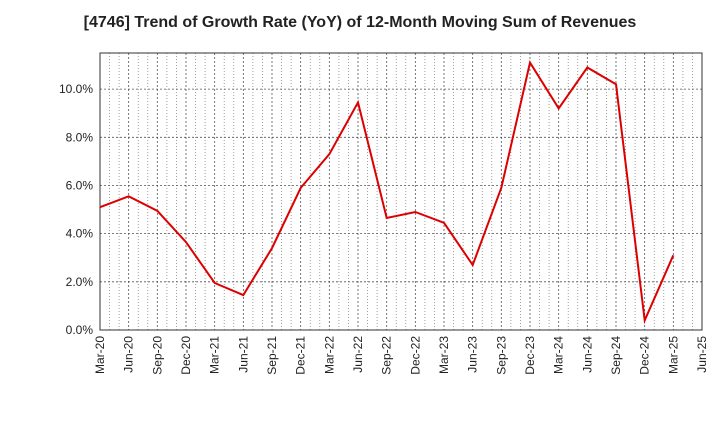  Describe the element at coordinates (129, 354) in the screenshot. I see `x-tick-label: Jun-20` at that location.